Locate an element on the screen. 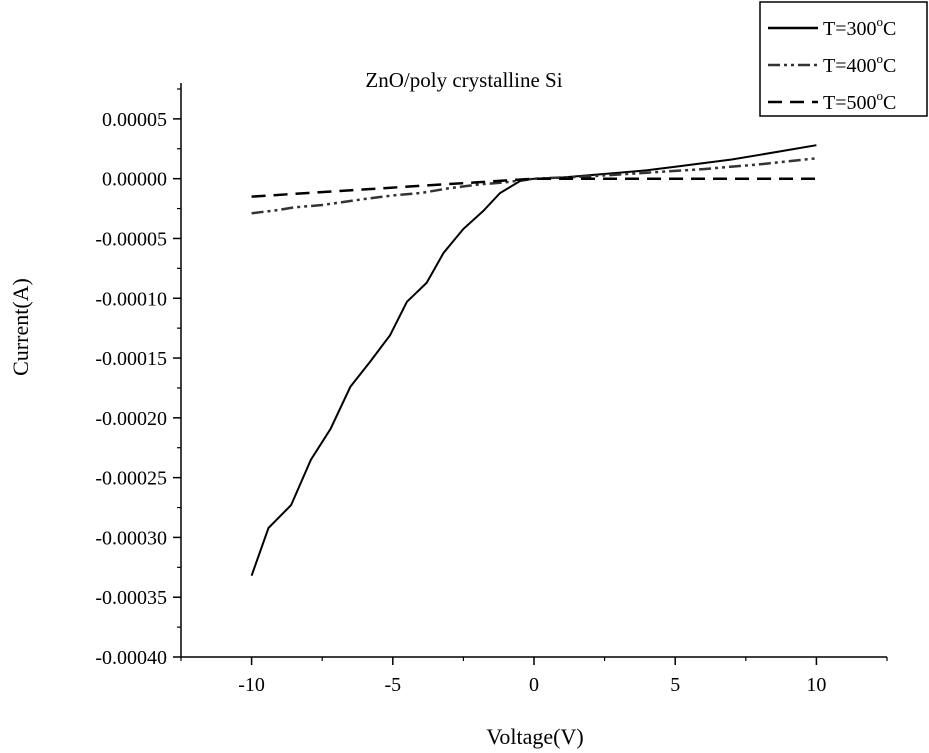 Image resolution: width=929 pixels, height=753 pixels. y-tick-label: -0.00015 is located at coordinates (131, 359).